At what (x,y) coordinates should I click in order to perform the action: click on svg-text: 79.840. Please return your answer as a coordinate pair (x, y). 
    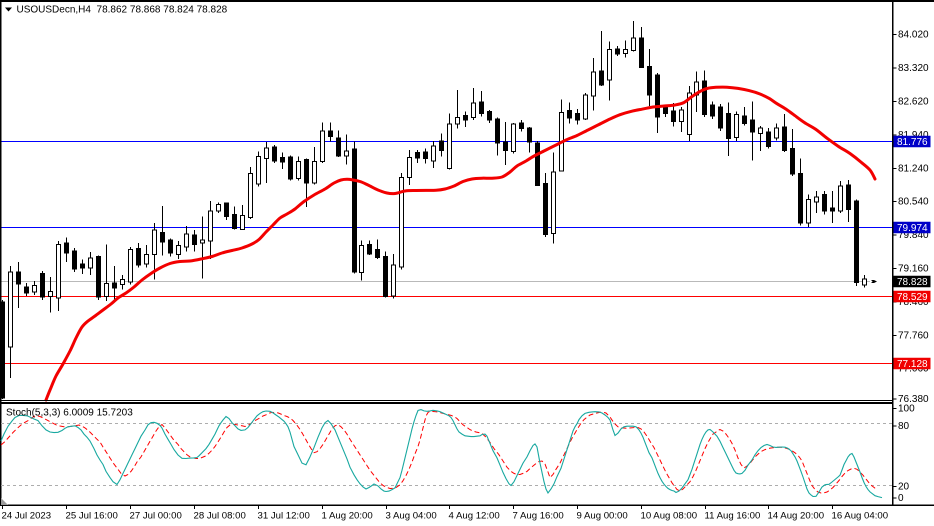
    Looking at the image, I should click on (913, 235).